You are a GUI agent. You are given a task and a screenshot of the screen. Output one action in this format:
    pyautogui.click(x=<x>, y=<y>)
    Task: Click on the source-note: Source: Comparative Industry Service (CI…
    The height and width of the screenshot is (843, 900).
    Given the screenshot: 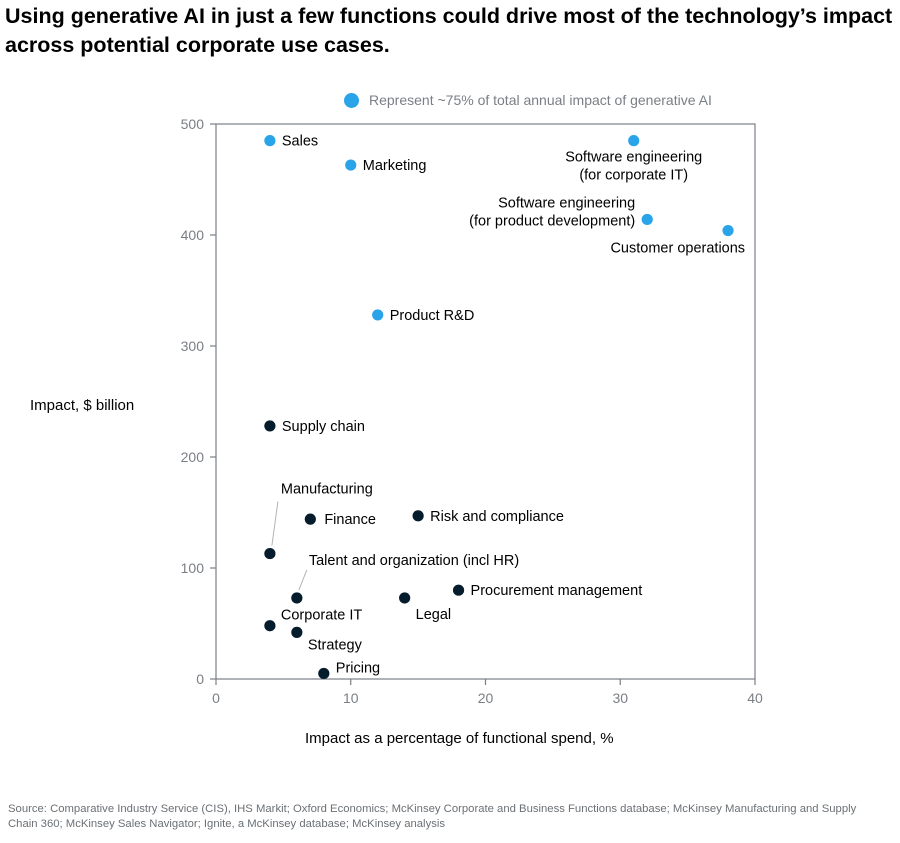 What is the action you would take?
    pyautogui.click(x=432, y=816)
    